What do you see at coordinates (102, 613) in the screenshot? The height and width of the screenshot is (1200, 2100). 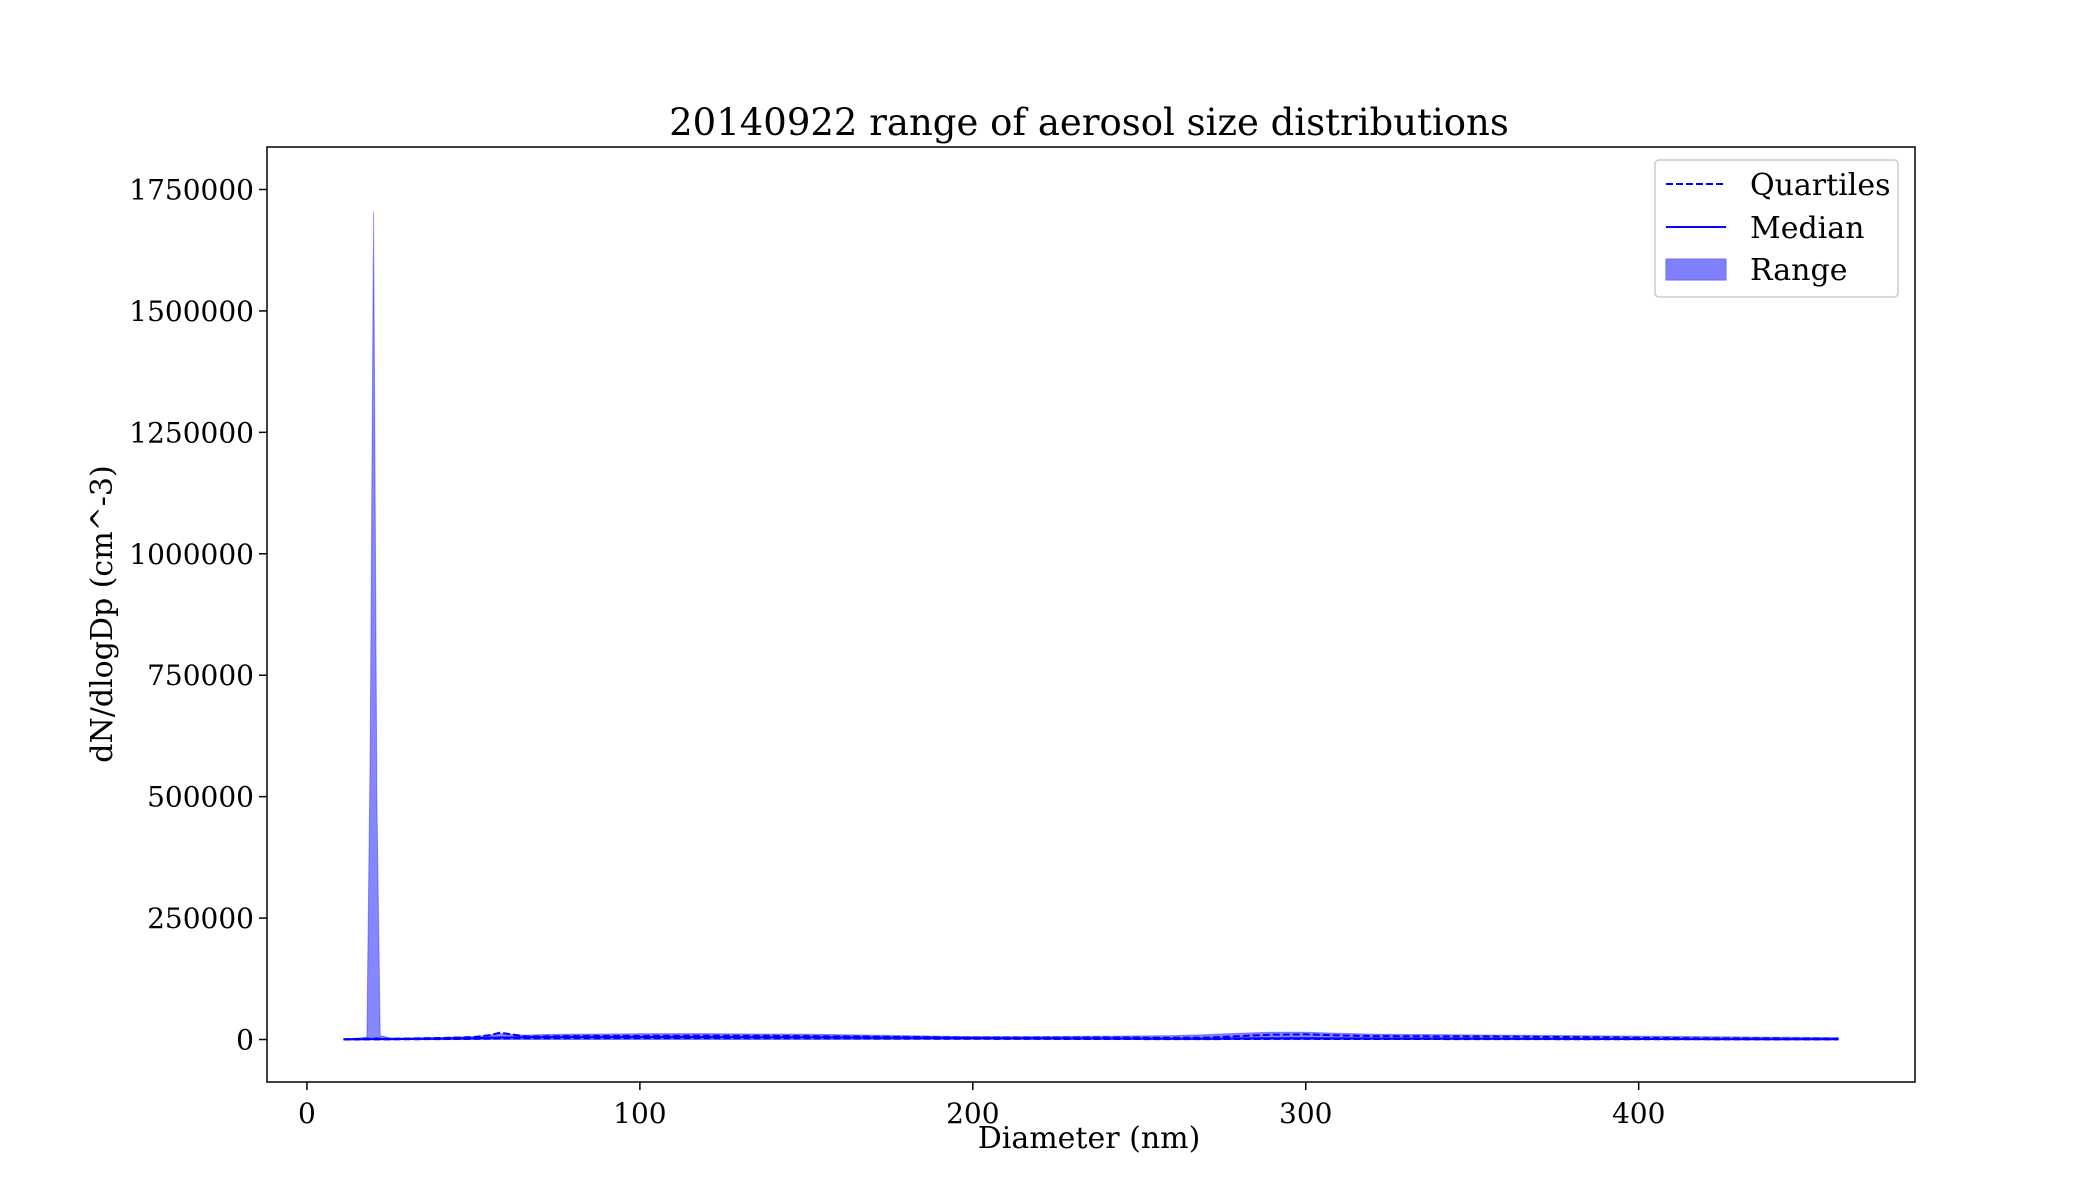 I see `y-axis-label: dN/dlogDp (cm^-3)` at bounding box center [102, 613].